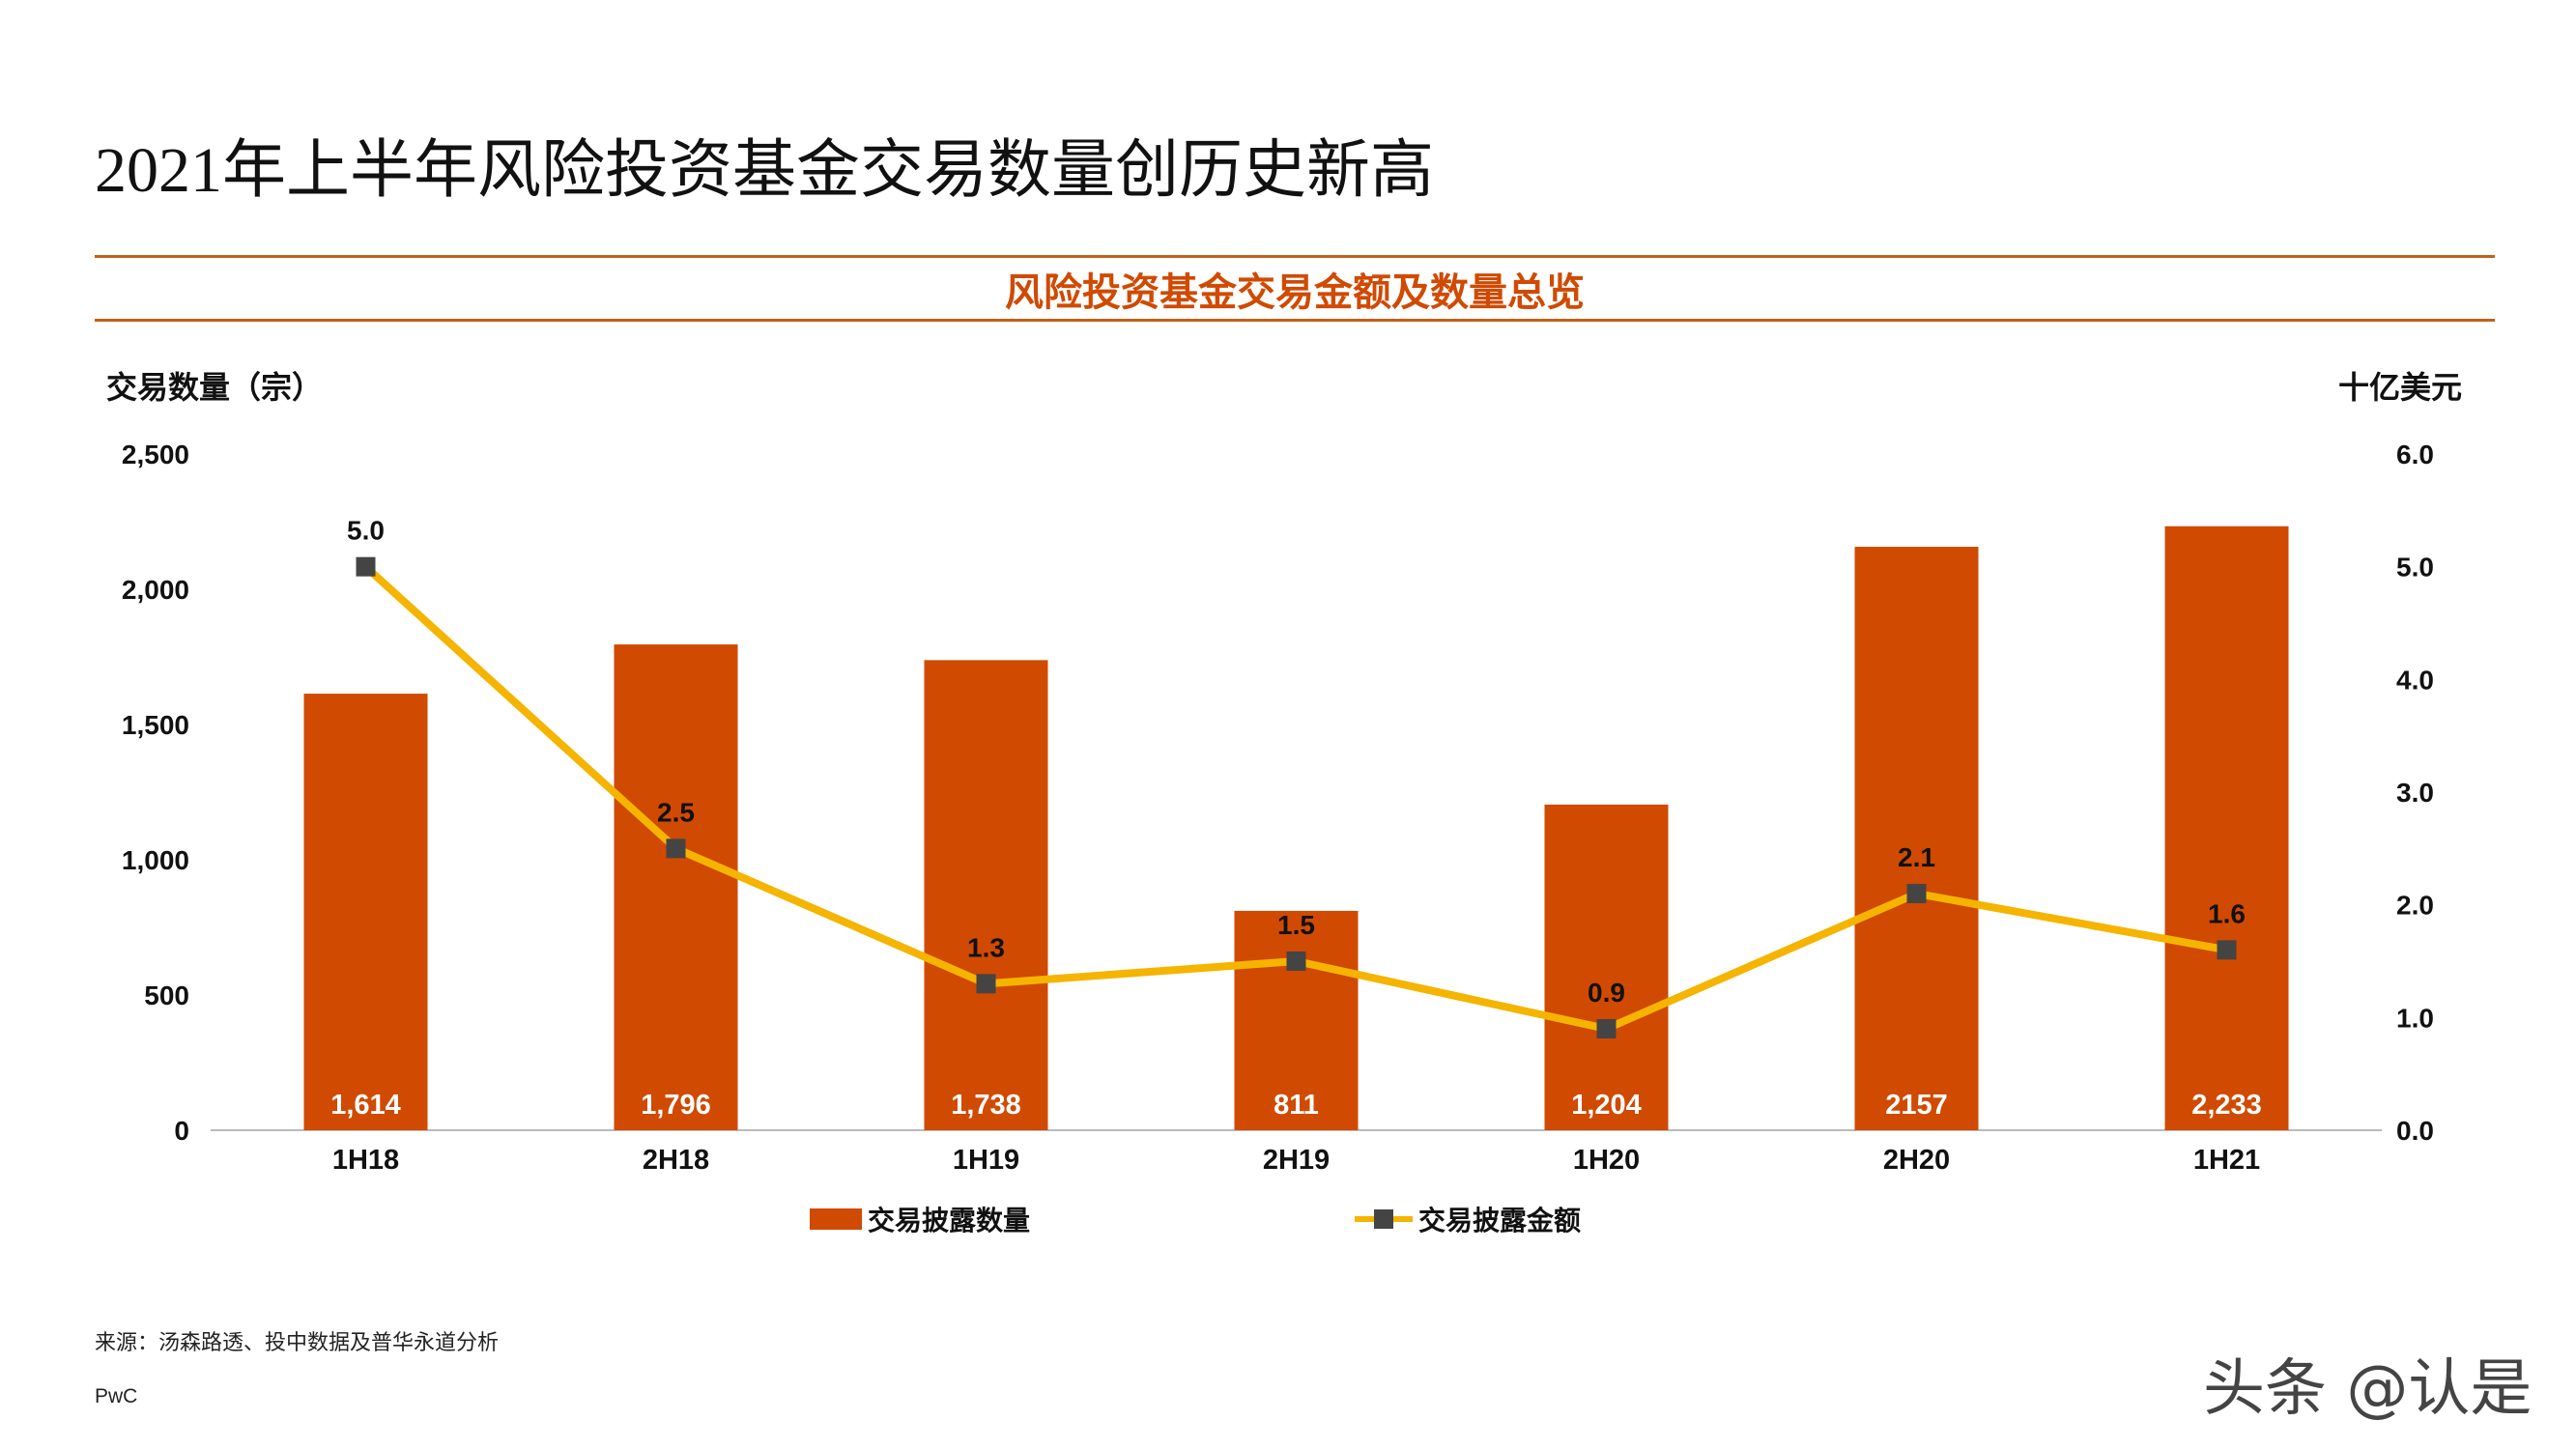 The image size is (2576, 1449). I want to click on right-tick-label: 1.0, so click(2415, 1018).